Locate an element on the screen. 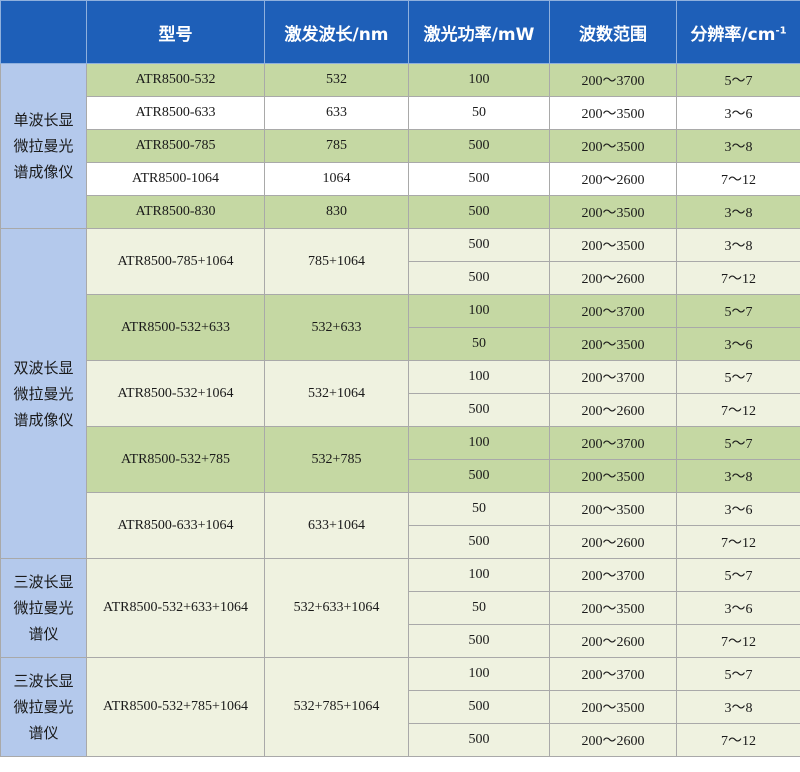 The width and height of the screenshot is (800, 772). header-corner is located at coordinates (43, 32).